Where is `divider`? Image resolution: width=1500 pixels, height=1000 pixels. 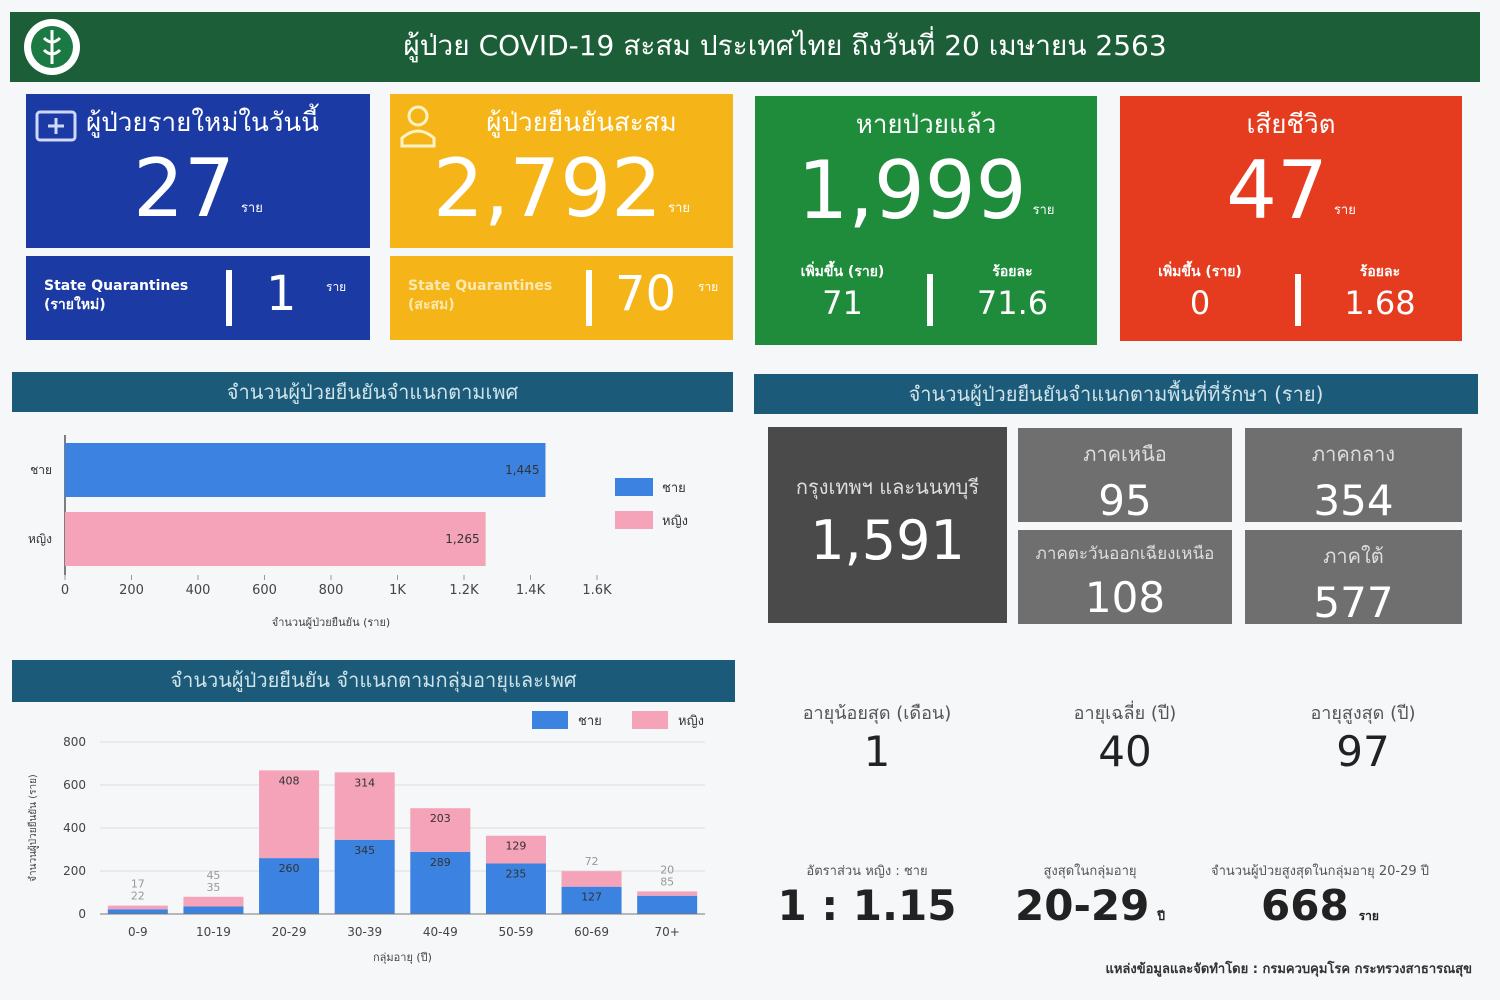 divider is located at coordinates (930, 300).